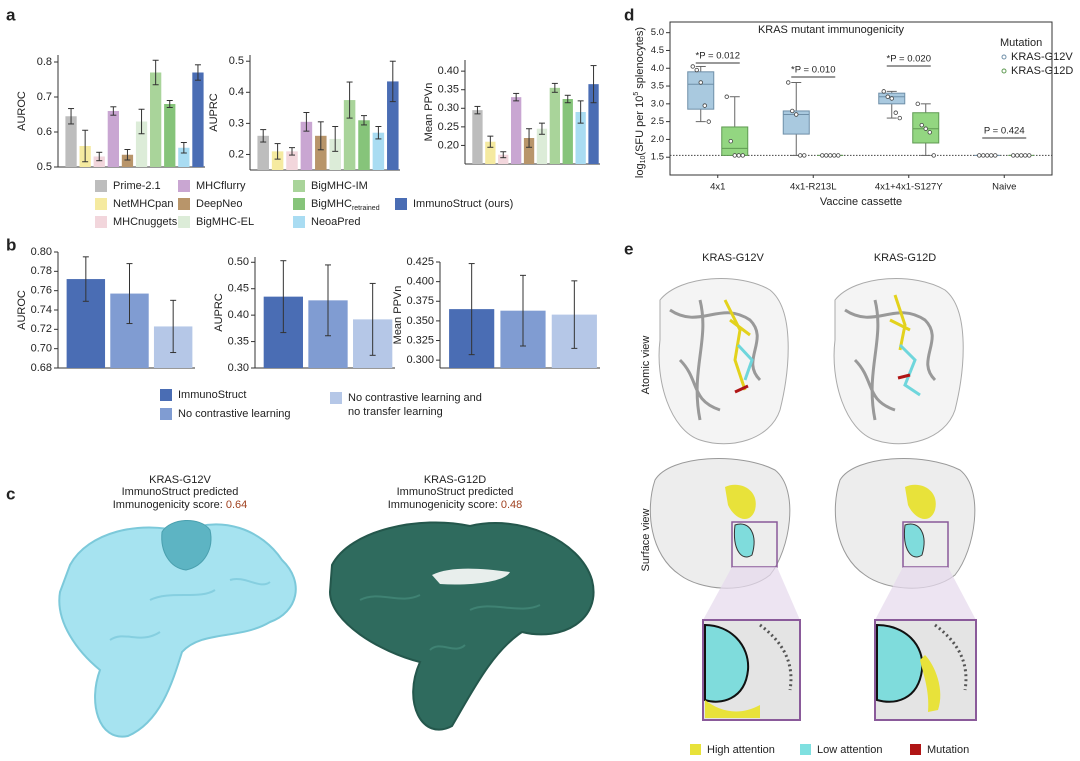 This screenshot has height=761, width=1080. Describe the element at coordinates (212, 395) in the screenshot. I see `legend-label: ImmunoStruct` at that location.